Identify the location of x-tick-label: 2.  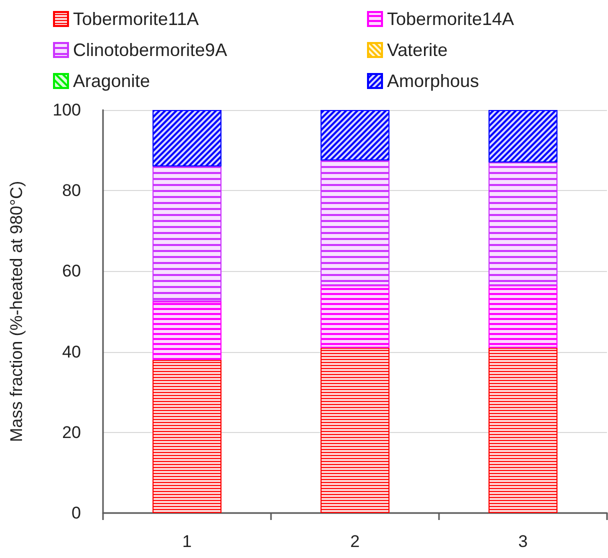
(355, 541).